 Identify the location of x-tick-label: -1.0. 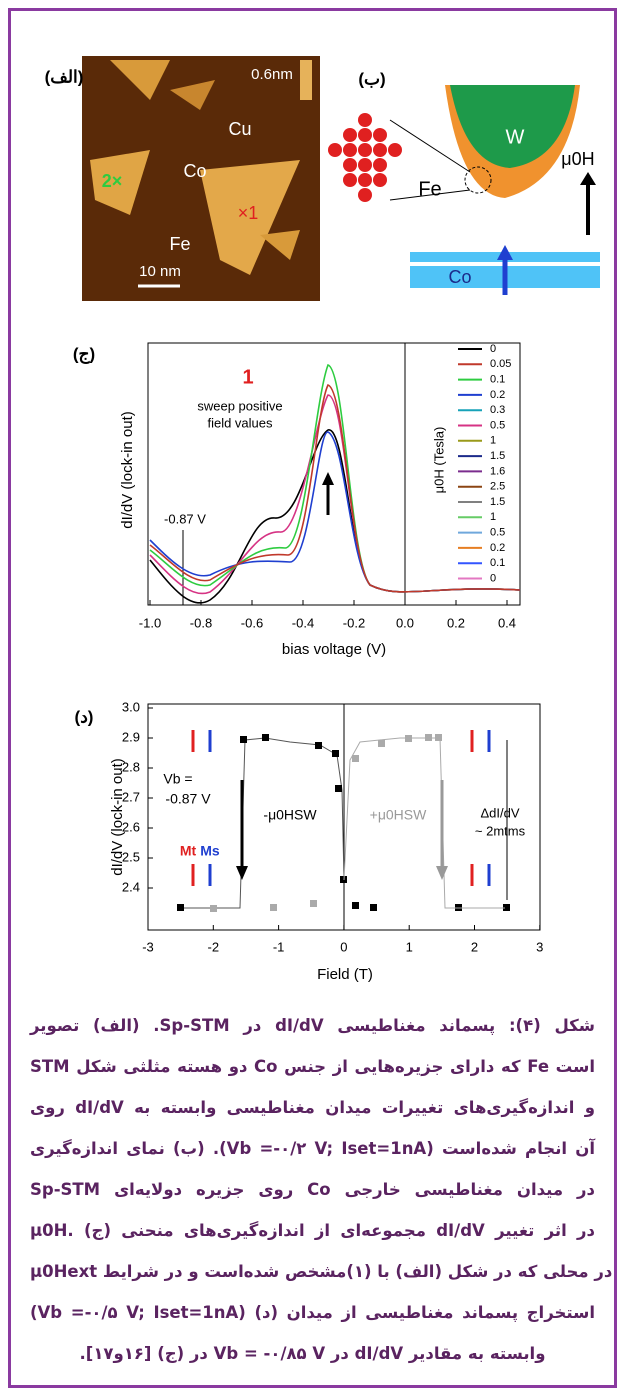
(150, 622).